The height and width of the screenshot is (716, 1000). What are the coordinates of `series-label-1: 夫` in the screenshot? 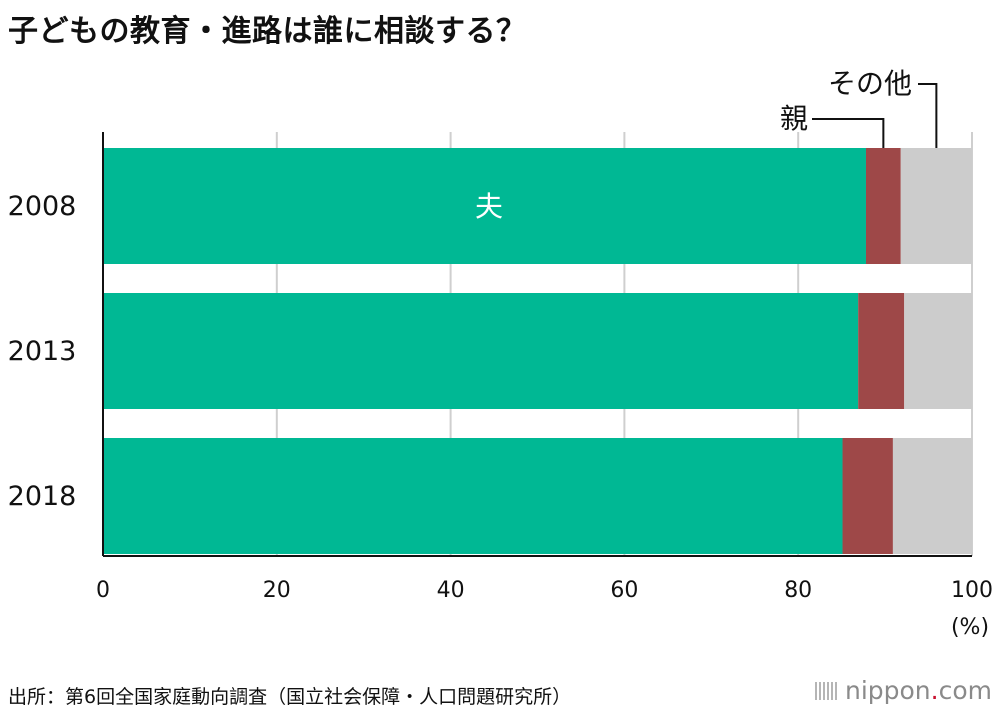 It's located at (489, 206).